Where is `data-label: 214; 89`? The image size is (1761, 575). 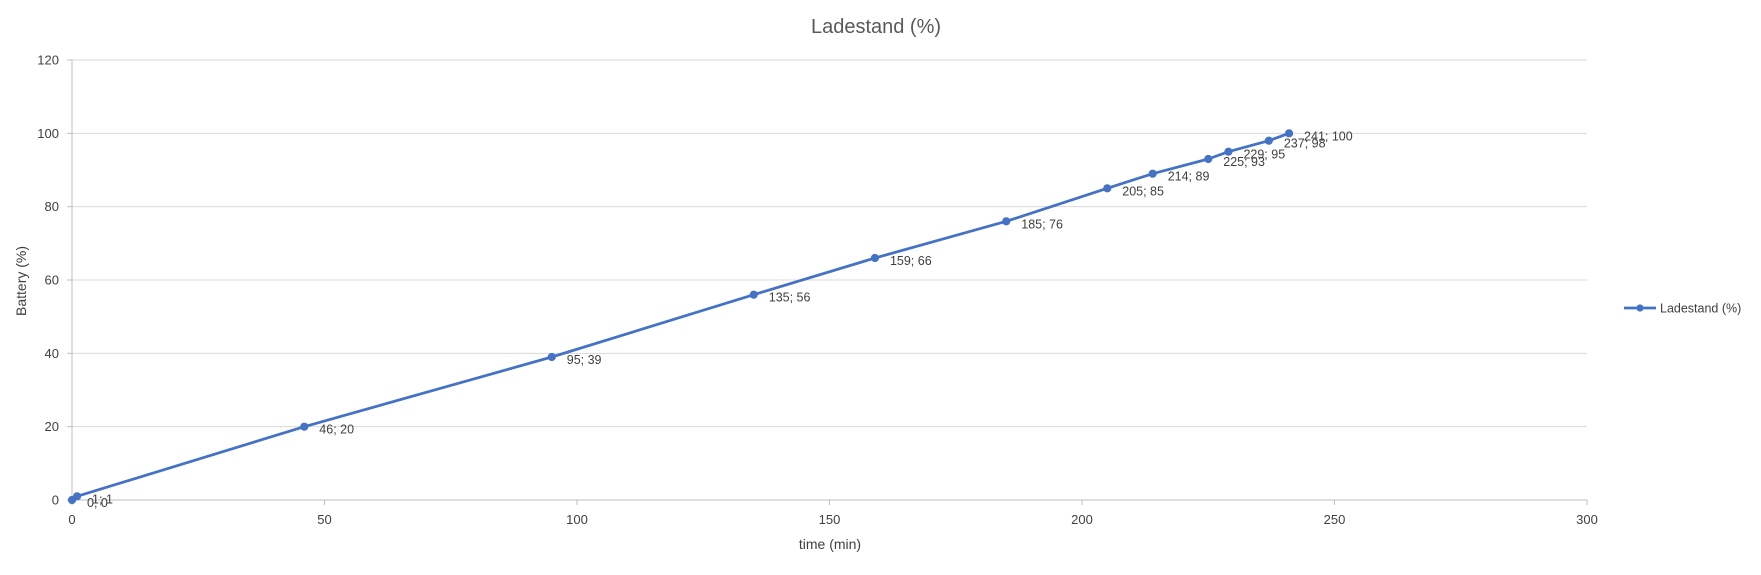 data-label: 214; 89 is located at coordinates (1189, 177).